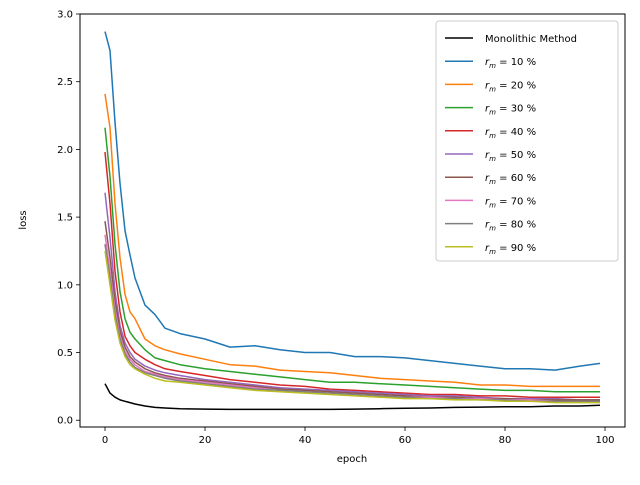 Image resolution: width=640 pixels, height=485 pixels. What do you see at coordinates (65, 218) in the screenshot?
I see `y-tick-label: 1.5` at bounding box center [65, 218].